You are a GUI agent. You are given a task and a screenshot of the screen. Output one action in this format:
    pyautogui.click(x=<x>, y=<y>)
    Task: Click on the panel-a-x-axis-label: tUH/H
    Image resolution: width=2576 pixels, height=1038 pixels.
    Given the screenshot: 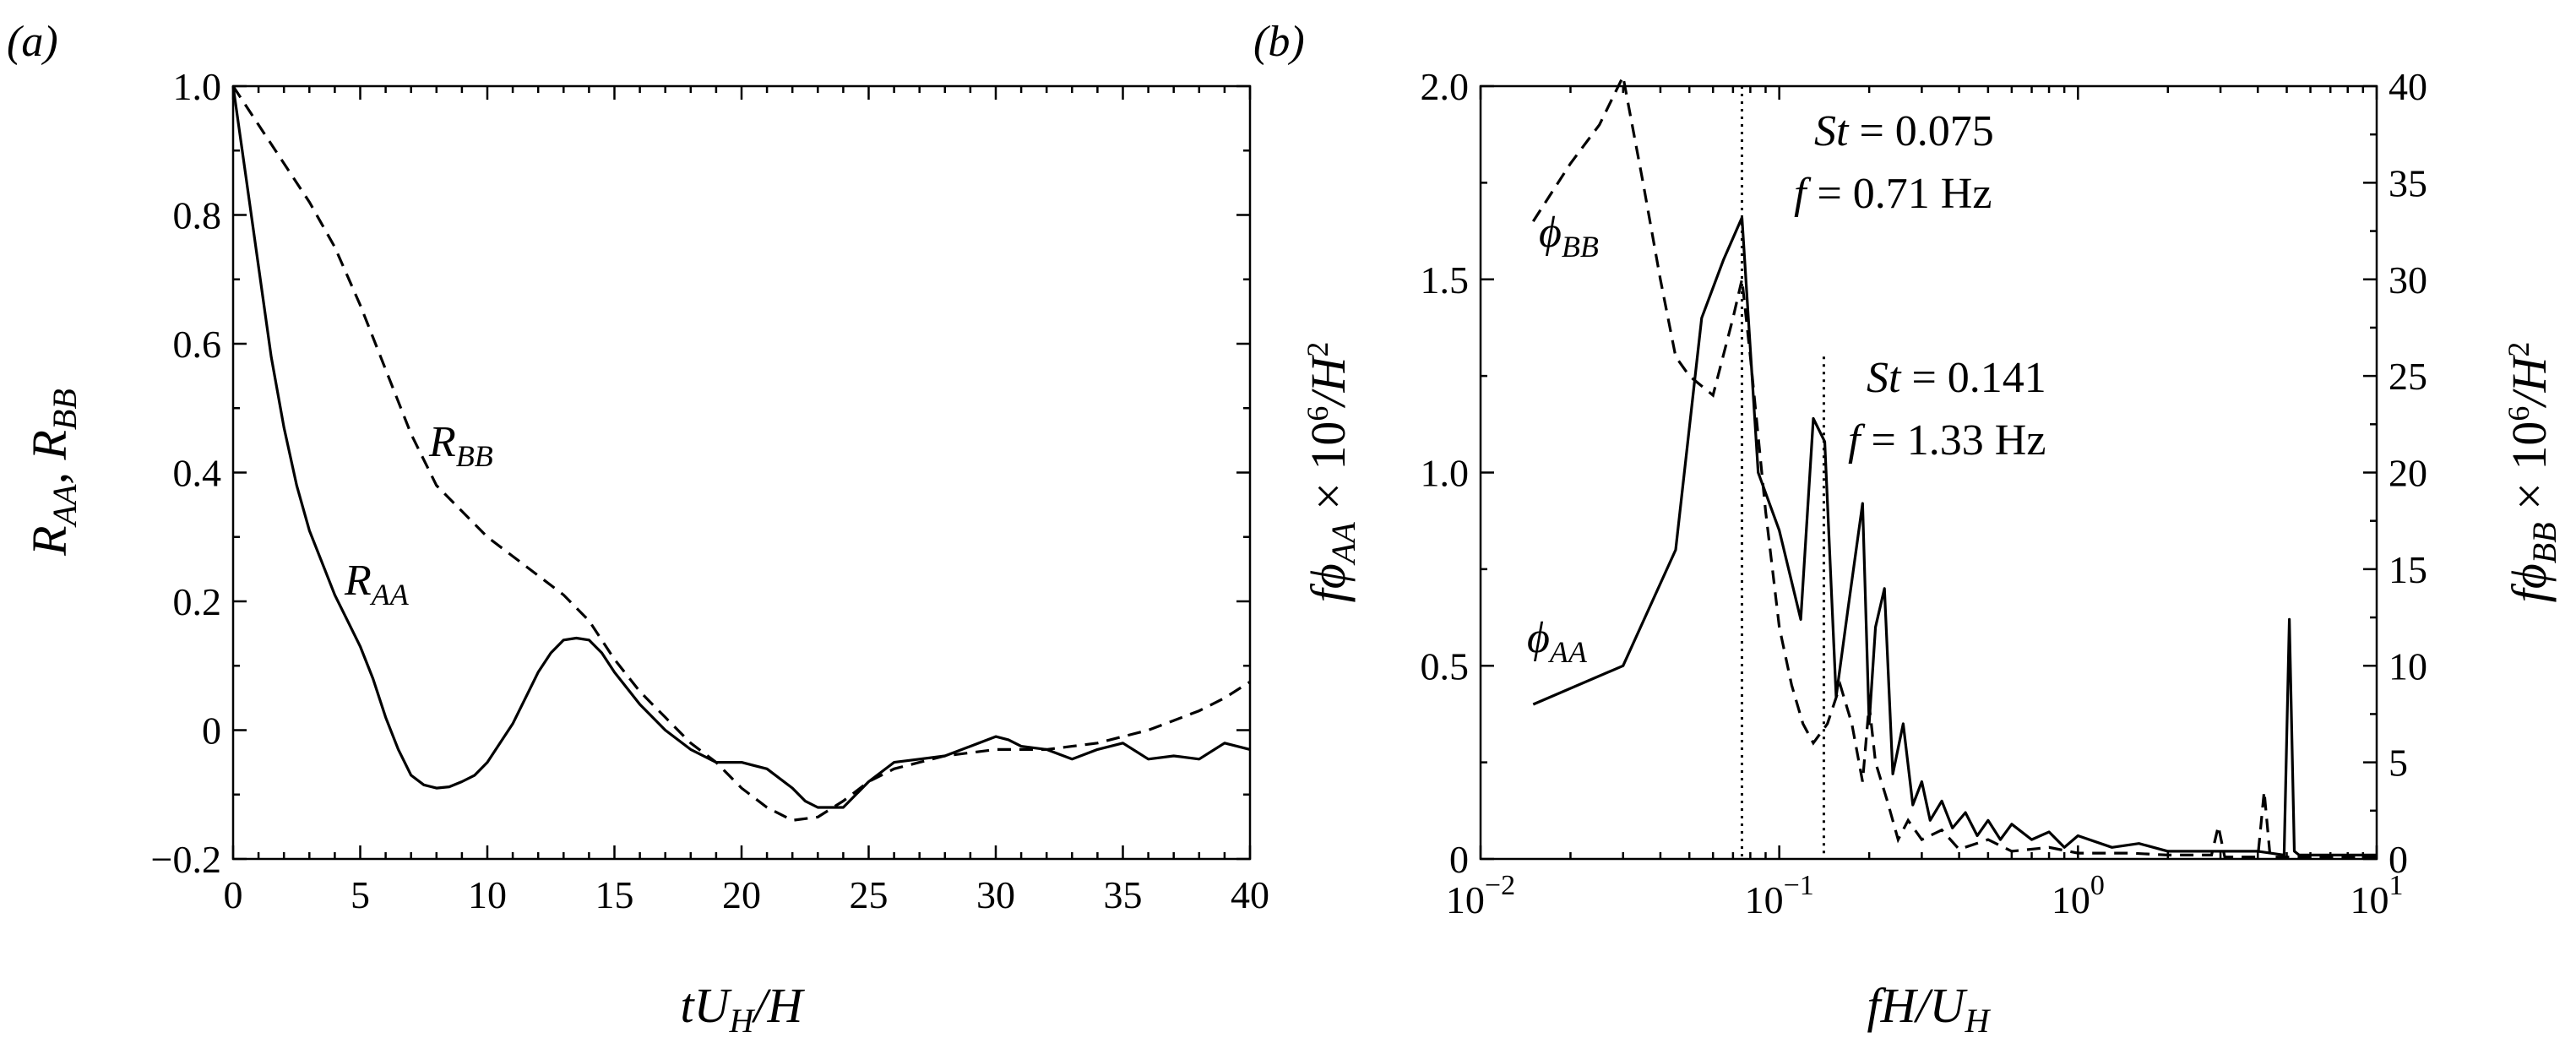 What is the action you would take?
    pyautogui.click(x=743, y=1008)
    